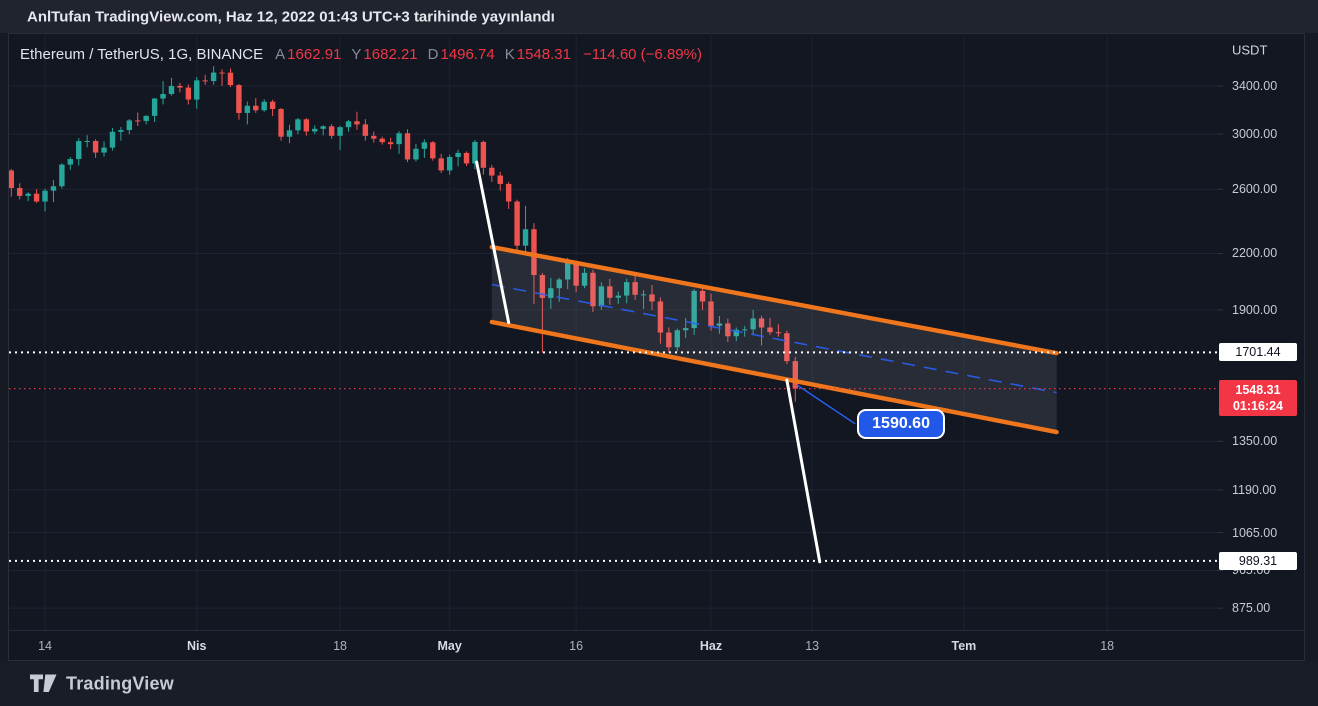 Image resolution: width=1318 pixels, height=706 pixels. I want to click on ohlc-key: Y, so click(356, 54).